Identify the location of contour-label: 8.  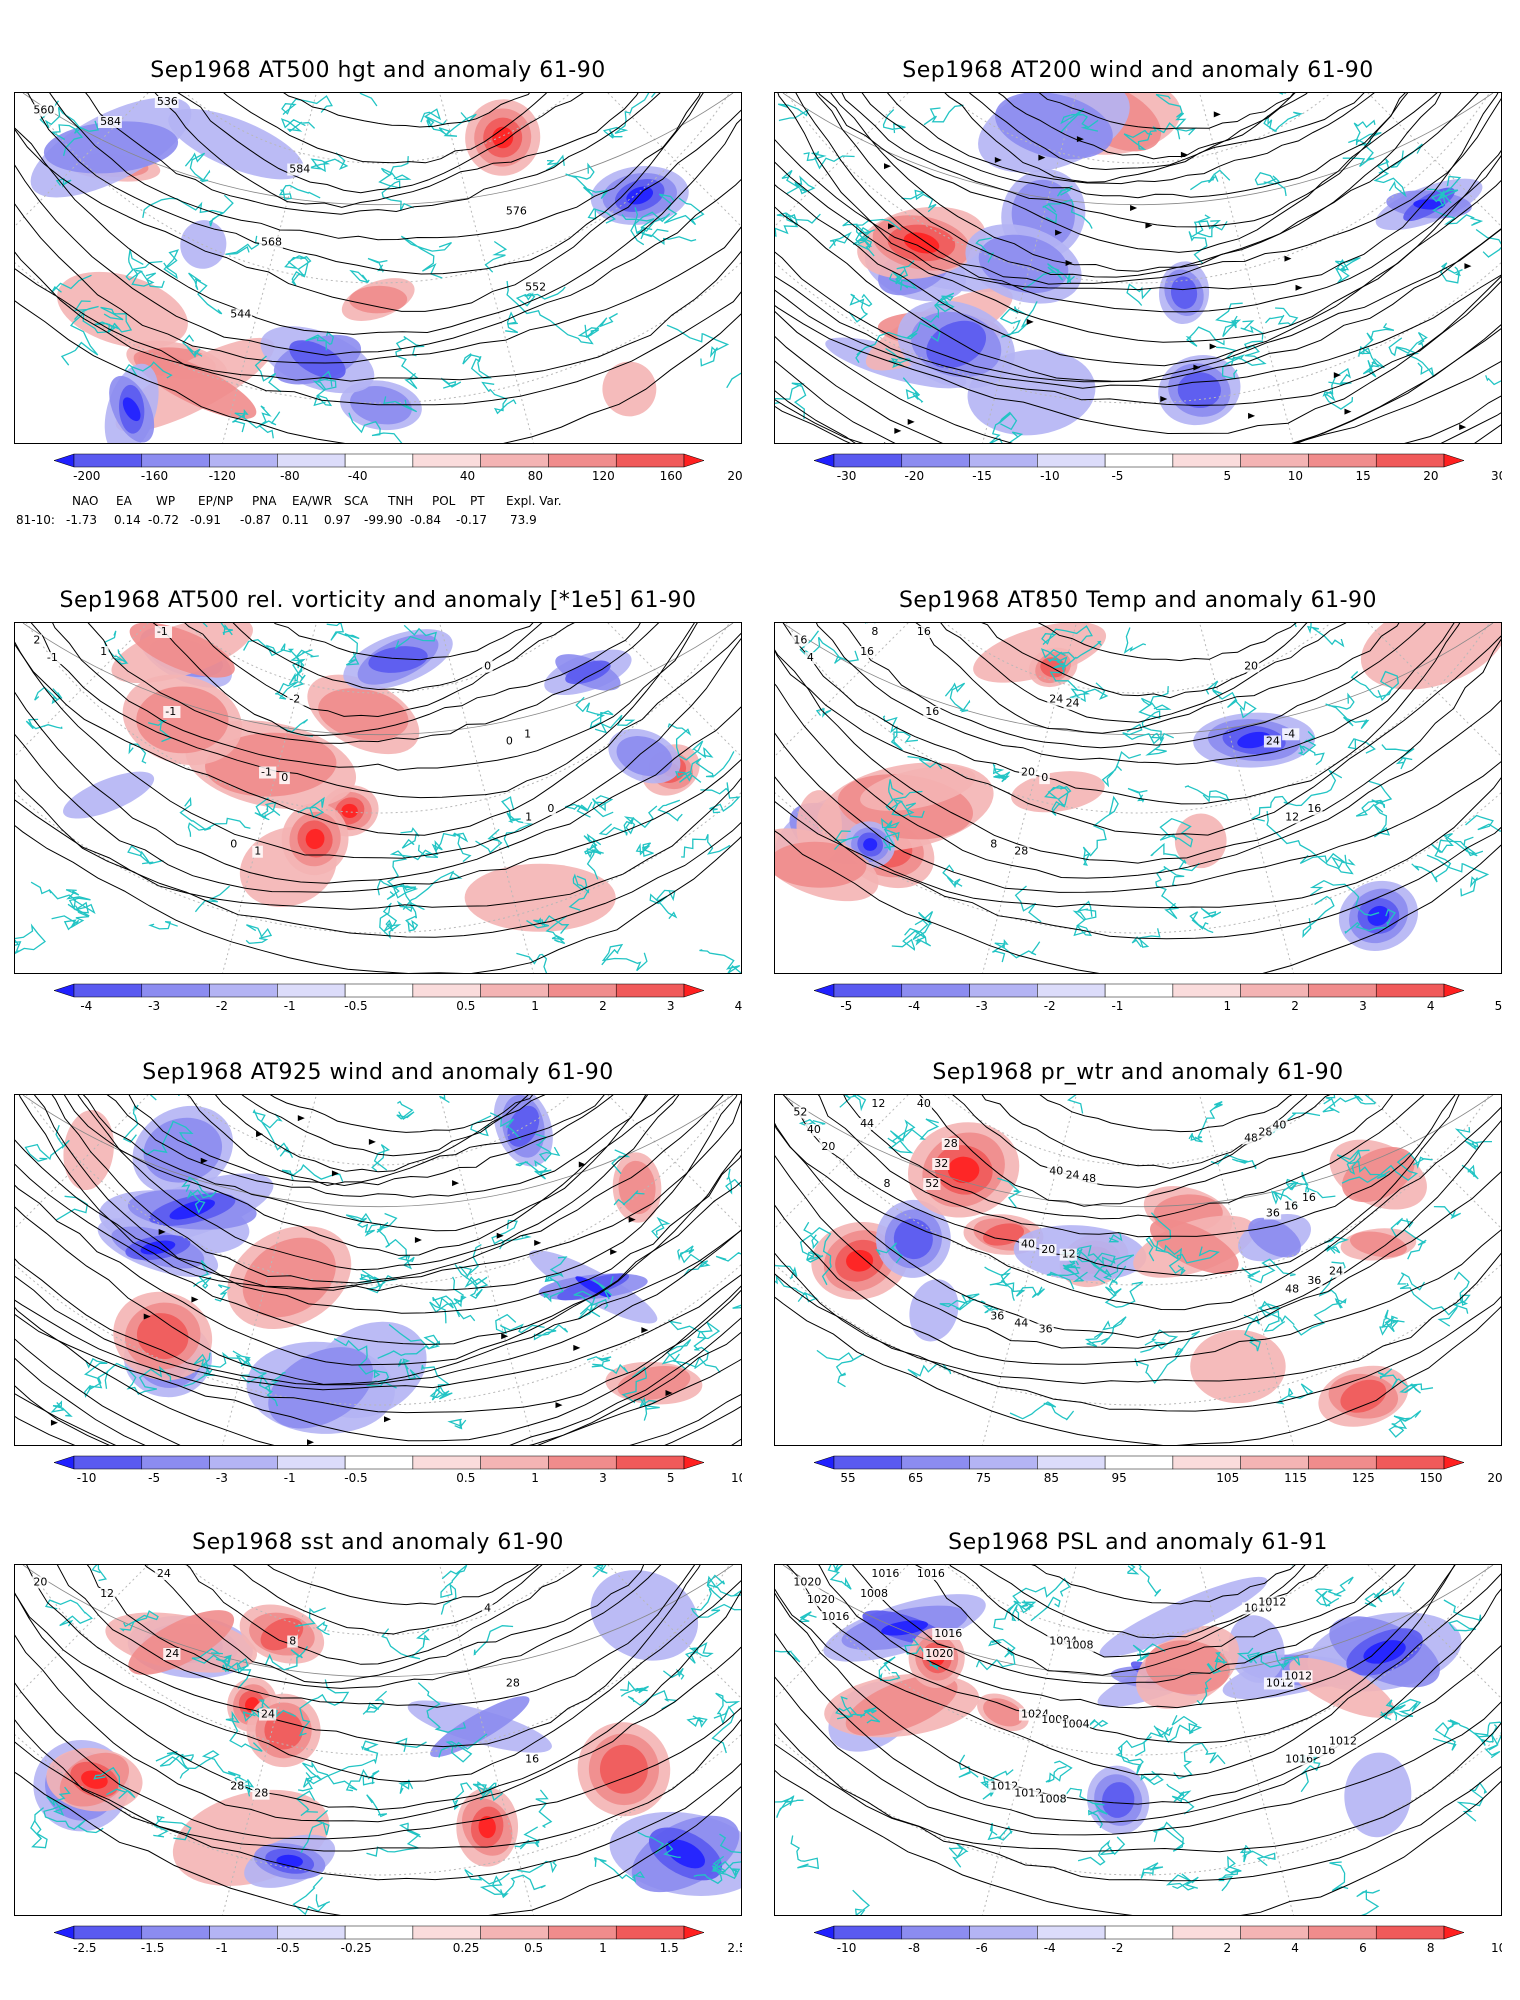
(993, 844).